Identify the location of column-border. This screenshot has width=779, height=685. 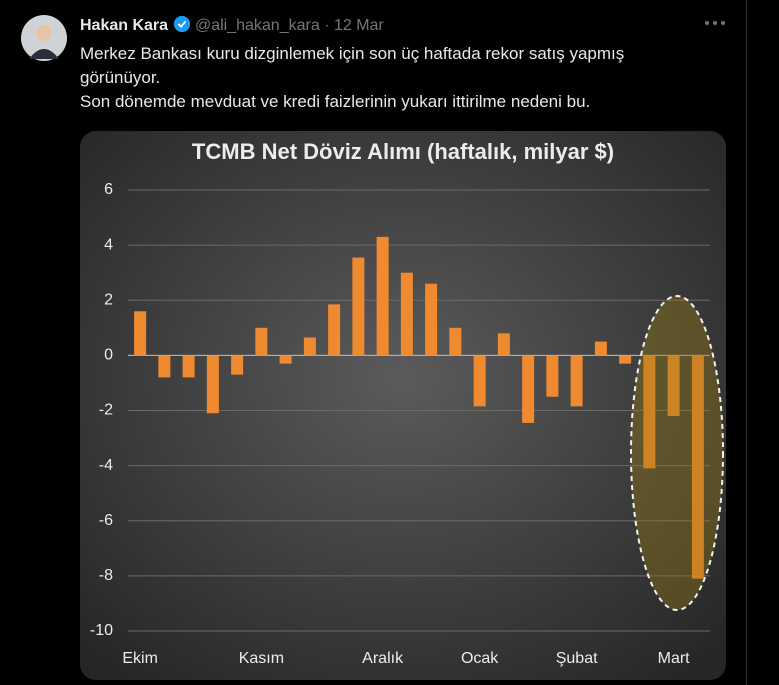
(746, 342).